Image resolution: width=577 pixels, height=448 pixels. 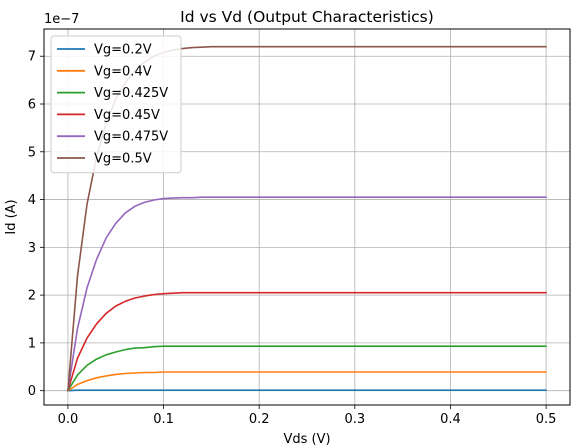 I want to click on legend-label: Vg=0.425V, so click(x=131, y=93).